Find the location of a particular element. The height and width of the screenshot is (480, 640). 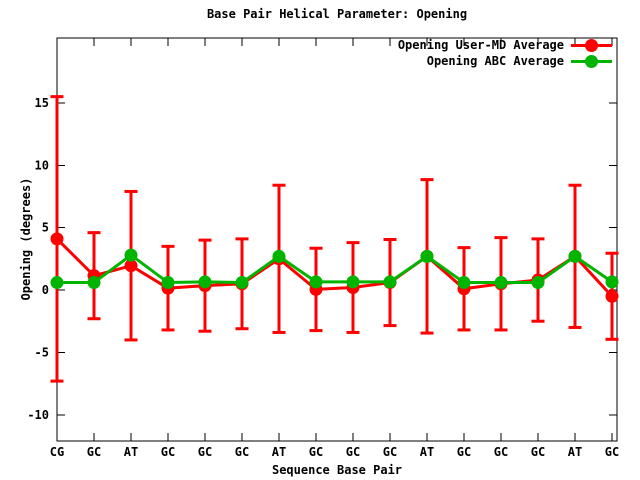

y-axis-label: Opening (degrees) is located at coordinates (26, 239).